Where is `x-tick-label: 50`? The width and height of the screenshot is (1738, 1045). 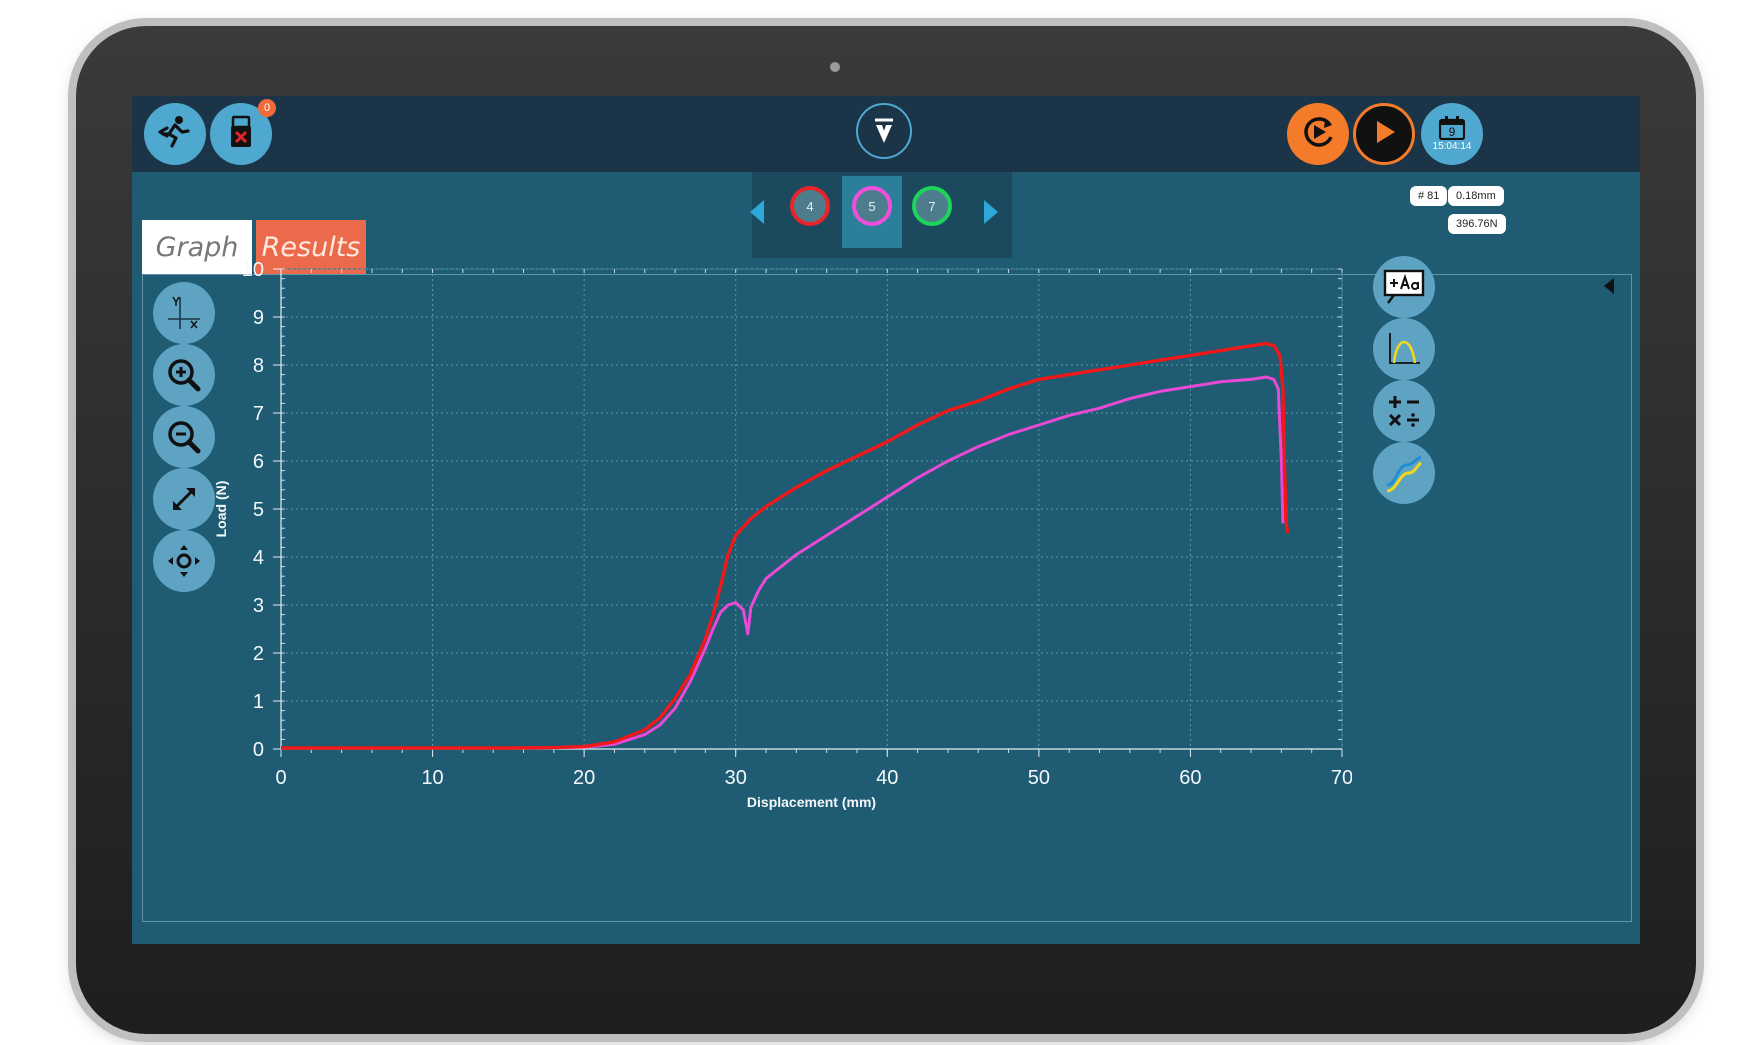
x-tick-label: 50 is located at coordinates (1039, 778).